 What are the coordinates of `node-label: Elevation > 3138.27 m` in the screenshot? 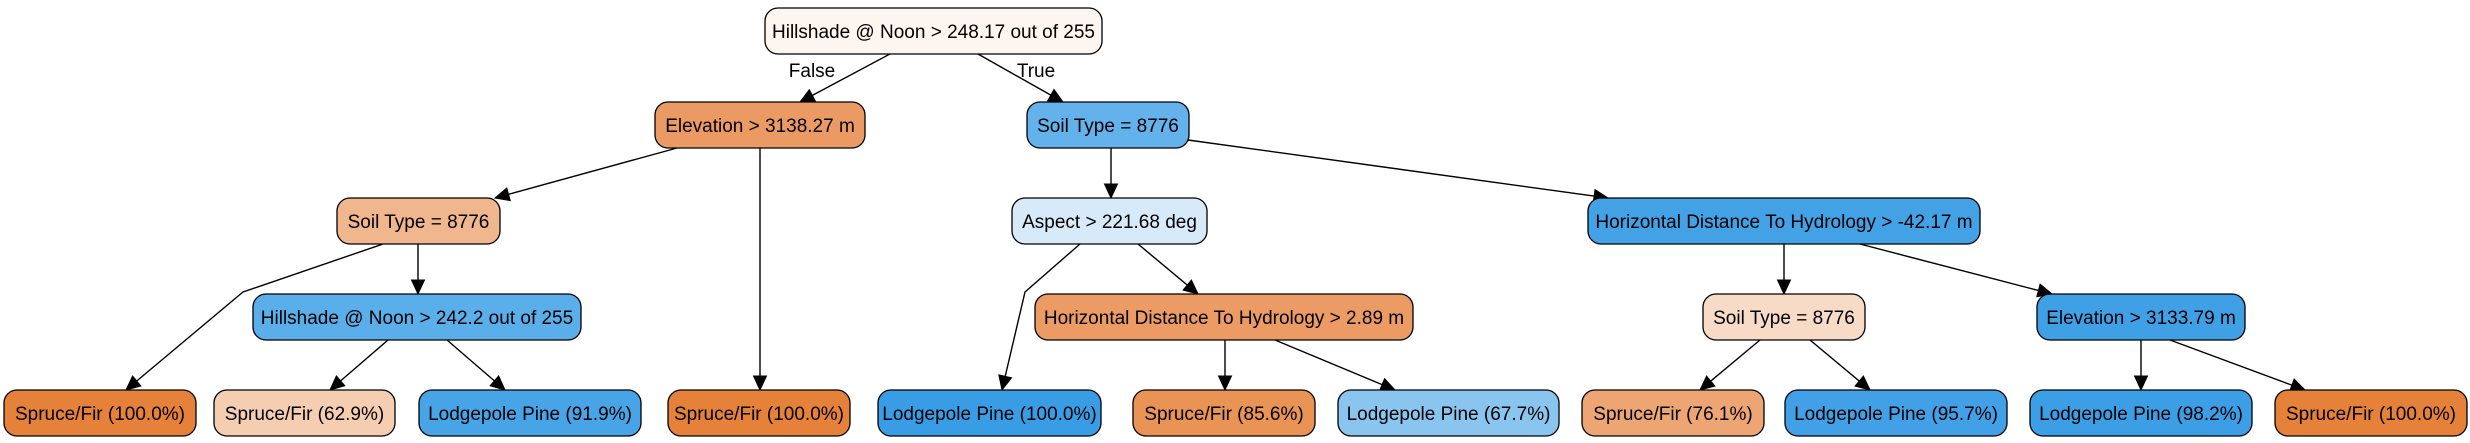 It's located at (760, 126).